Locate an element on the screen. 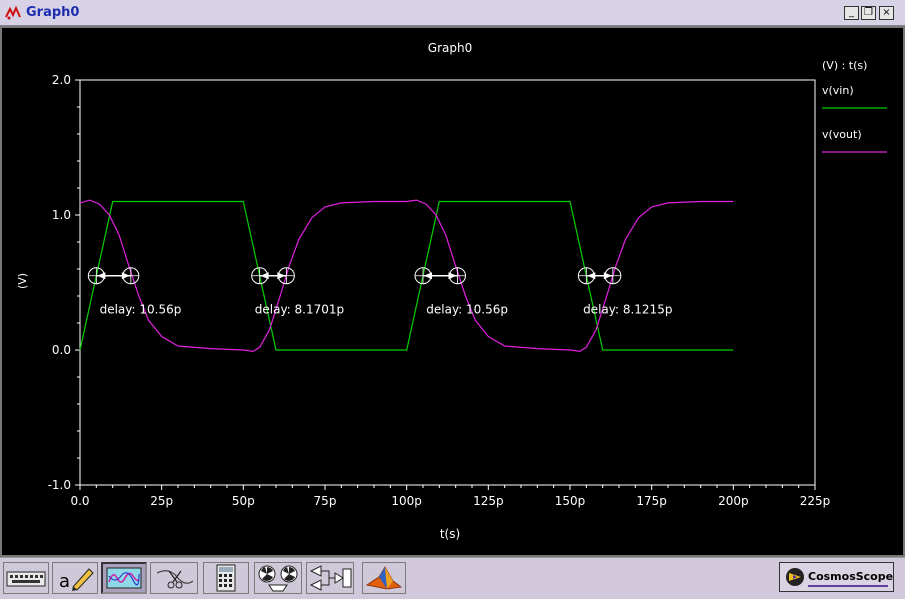 The height and width of the screenshot is (599, 905). x-tick-label: 75p is located at coordinates (325, 501).